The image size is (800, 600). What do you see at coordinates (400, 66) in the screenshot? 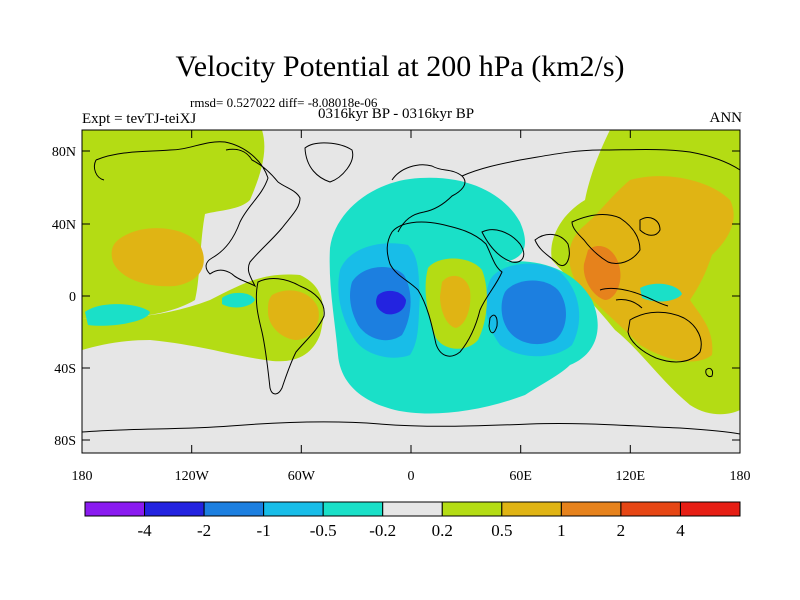
I see `map-title: Velocity Potential at 200 hPa (km2/s)` at bounding box center [400, 66].